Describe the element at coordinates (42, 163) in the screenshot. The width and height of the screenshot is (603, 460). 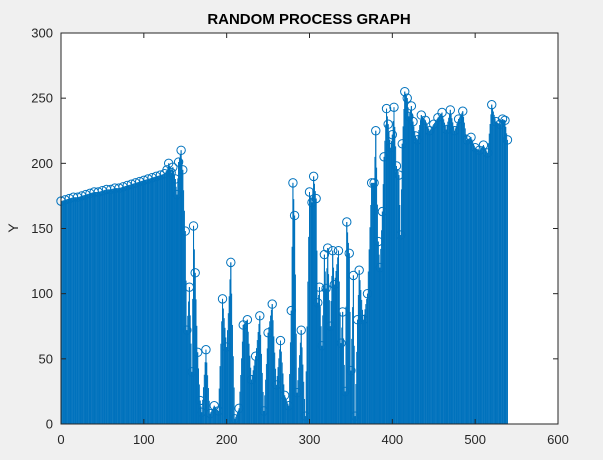
I see `y-tick-label: 200` at that location.